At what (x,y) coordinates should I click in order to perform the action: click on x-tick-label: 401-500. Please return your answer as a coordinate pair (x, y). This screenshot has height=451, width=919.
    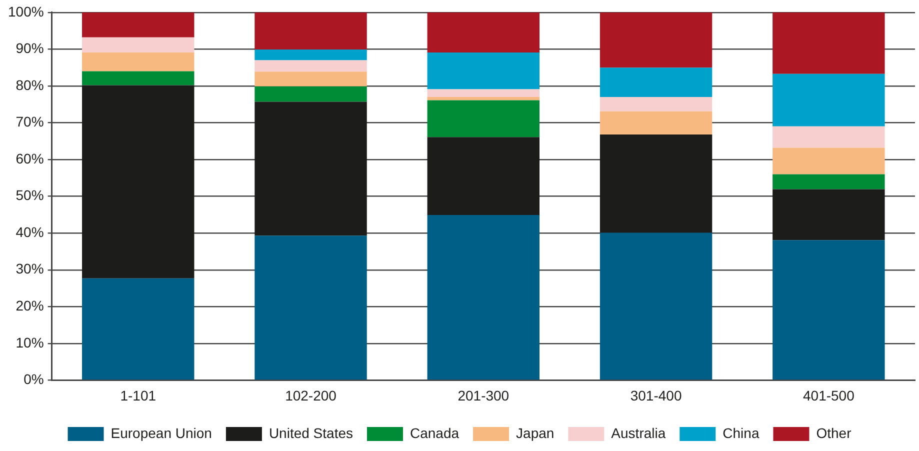
    Looking at the image, I should click on (828, 395).